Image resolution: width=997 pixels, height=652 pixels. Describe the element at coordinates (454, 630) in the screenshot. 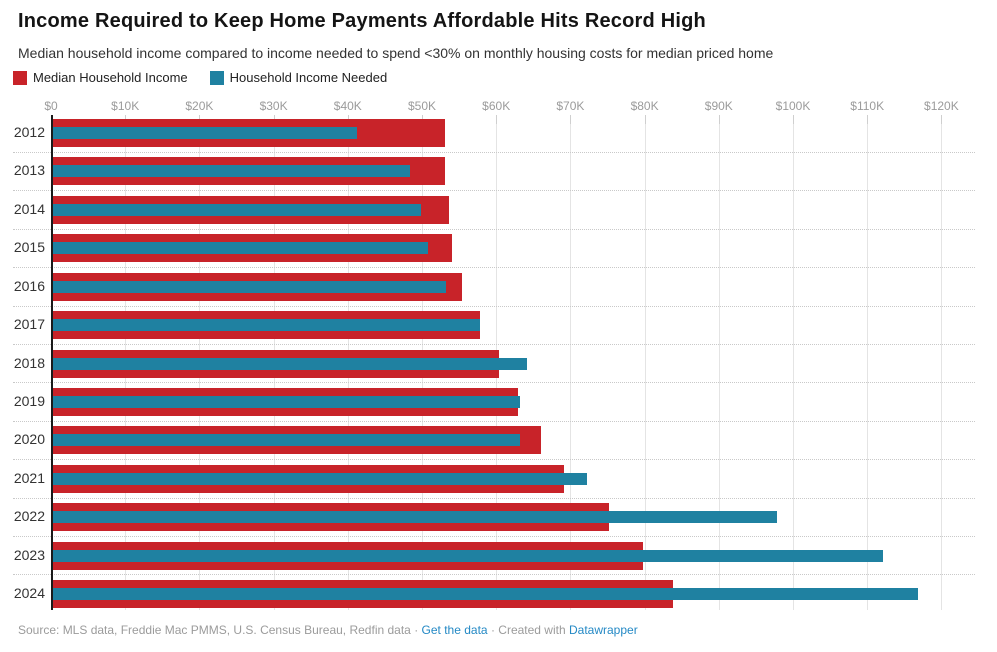

I see `get-the-data-link: Get the data` at that location.